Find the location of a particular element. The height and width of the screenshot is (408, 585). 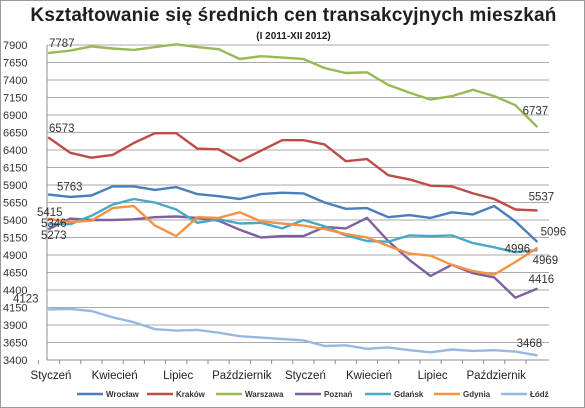

data-label-start: 5415 is located at coordinates (50, 213).